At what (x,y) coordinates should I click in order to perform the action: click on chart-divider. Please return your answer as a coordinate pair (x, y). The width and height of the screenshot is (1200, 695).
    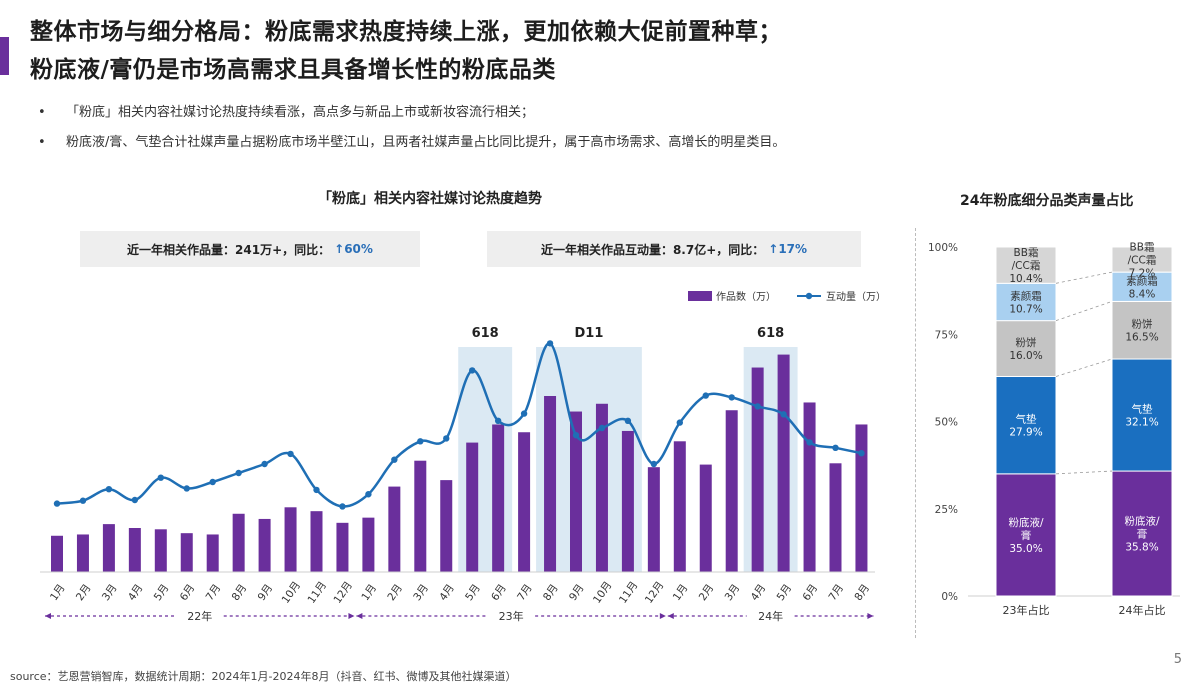
    Looking at the image, I should click on (915, 433).